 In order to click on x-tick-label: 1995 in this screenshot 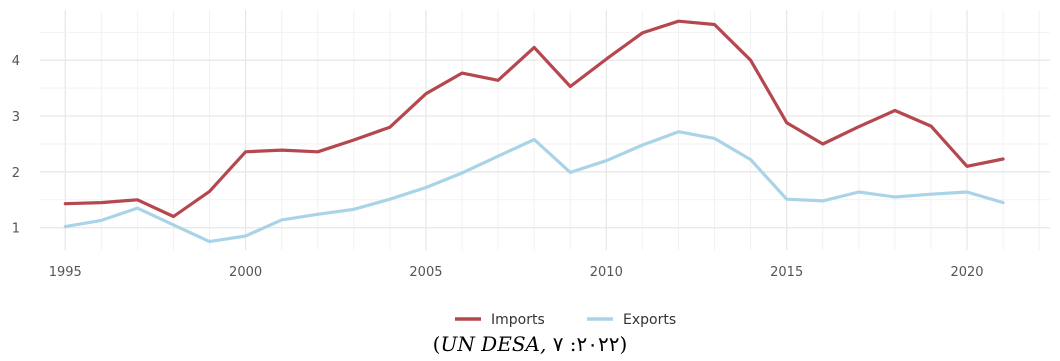, I will do `click(65, 272)`.